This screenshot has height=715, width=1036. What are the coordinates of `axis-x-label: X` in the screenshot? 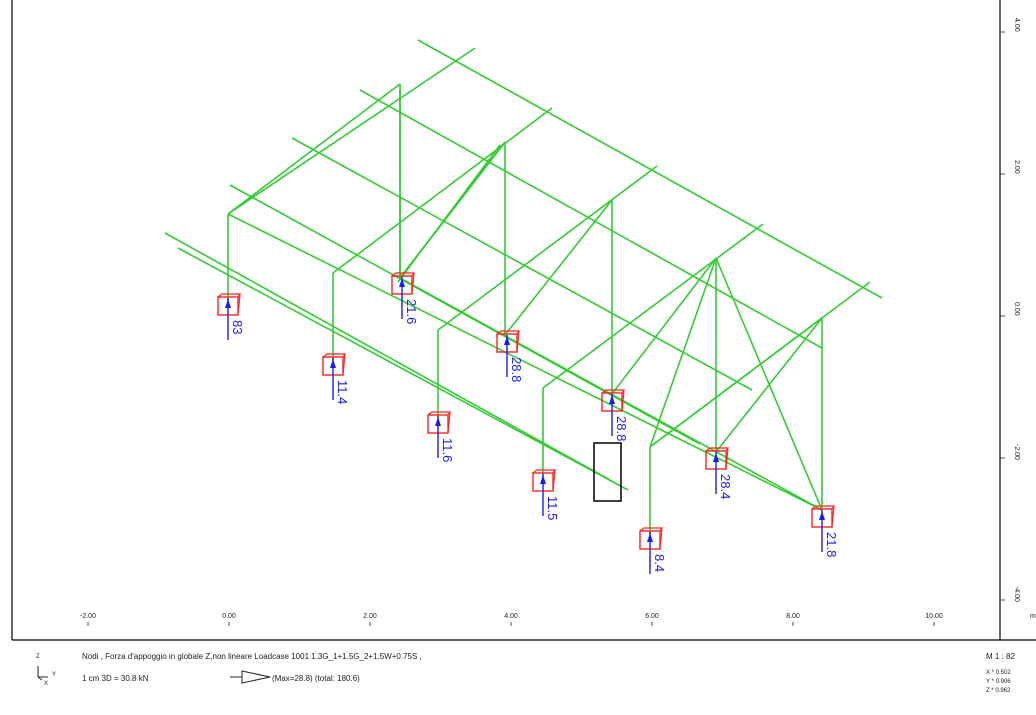 It's located at (46, 684).